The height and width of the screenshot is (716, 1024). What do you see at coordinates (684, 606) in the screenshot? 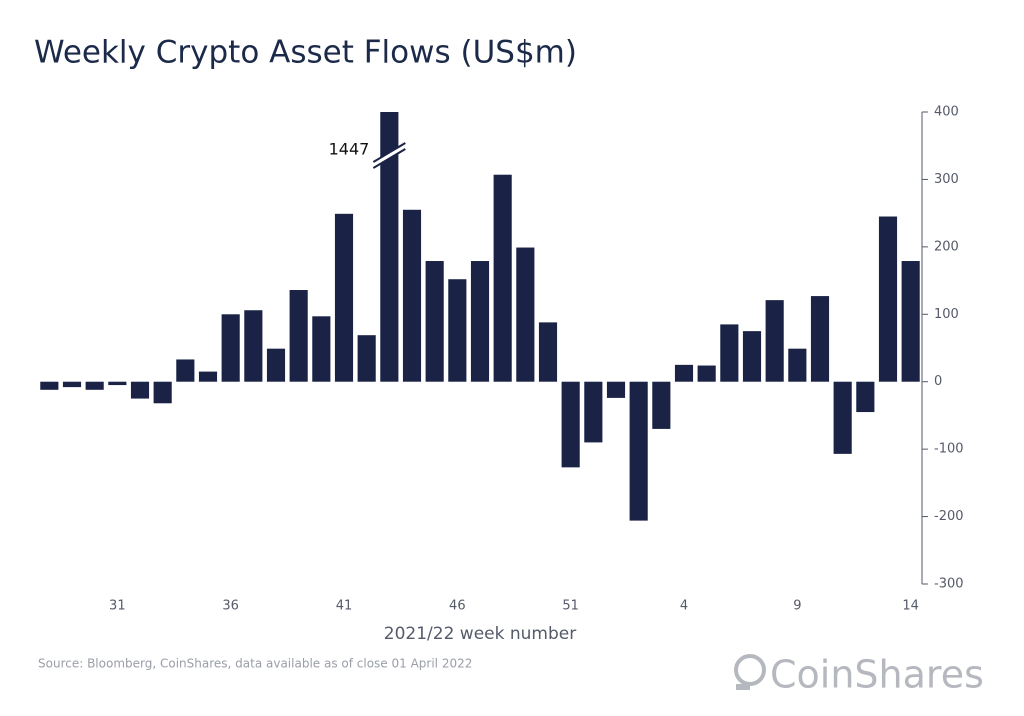
I see `x-tick-label: 4` at bounding box center [684, 606].